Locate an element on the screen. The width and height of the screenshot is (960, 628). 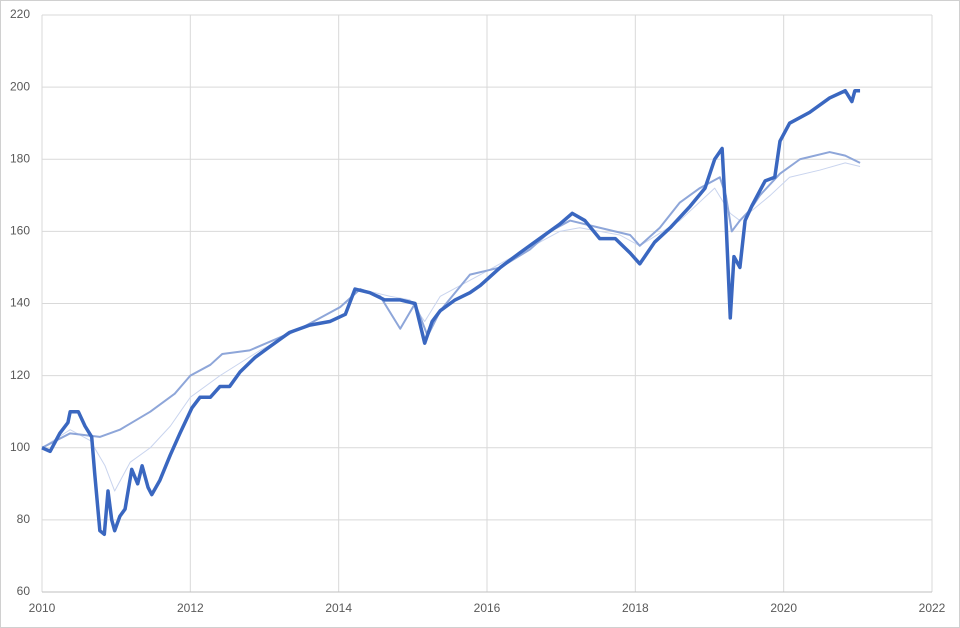
x-tick-label: 2010 is located at coordinates (42, 608).